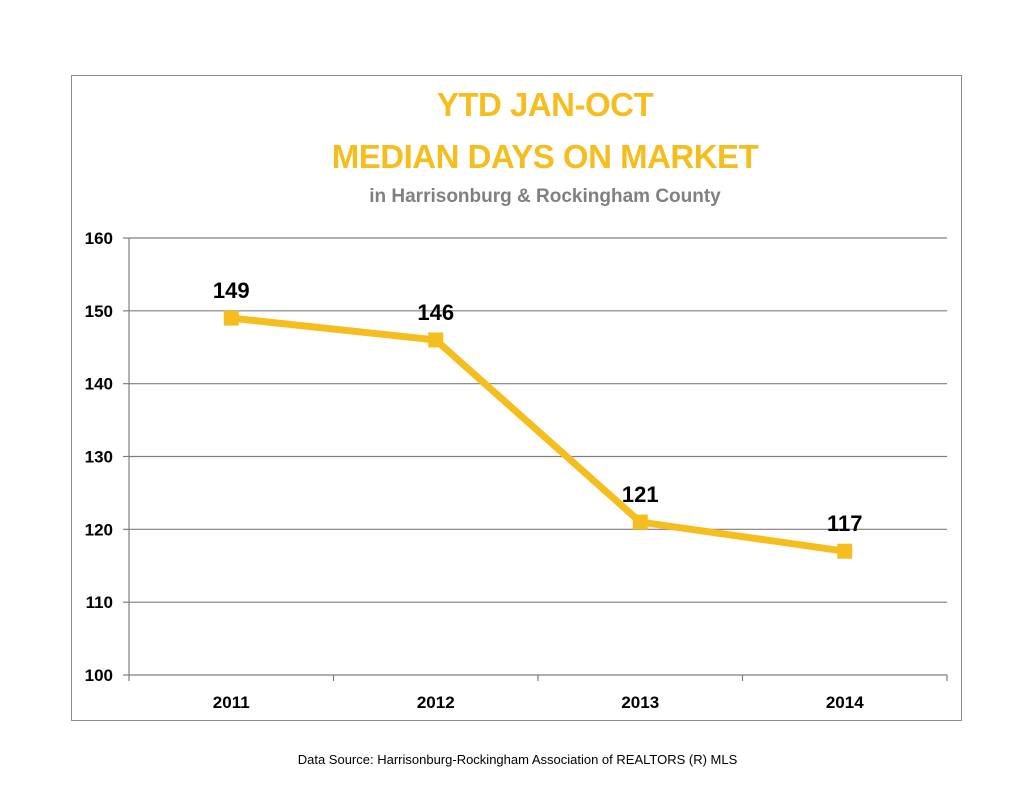 This screenshot has height=800, width=1035. Describe the element at coordinates (231, 290) in the screenshot. I see `data-label-2011: 149` at that location.